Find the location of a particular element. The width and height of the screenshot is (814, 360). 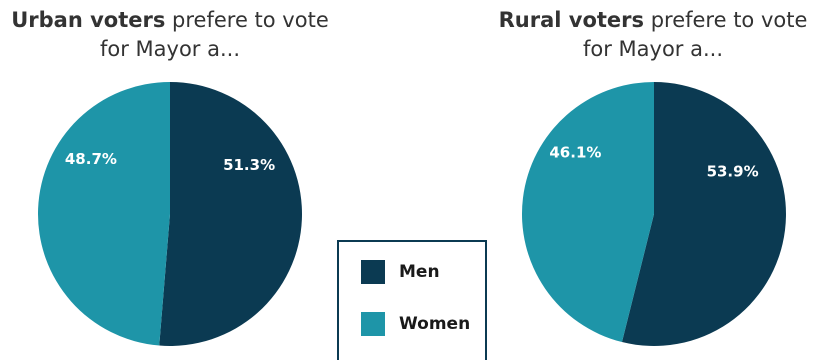

legend-swatch-men is located at coordinates (373, 272).